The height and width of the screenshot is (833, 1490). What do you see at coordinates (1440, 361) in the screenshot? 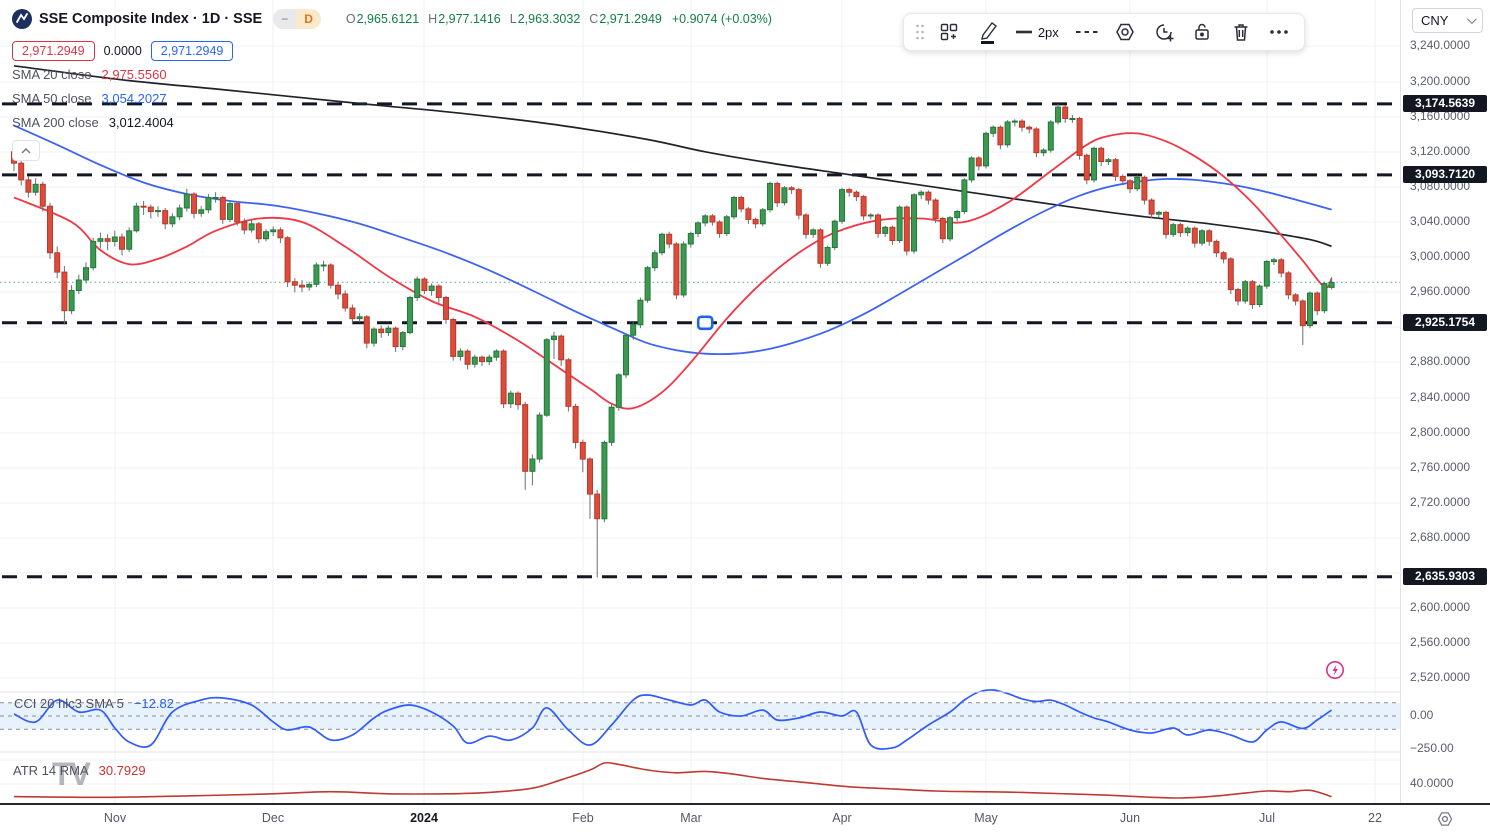
I see `price-axis-label: 2,880.0000` at bounding box center [1440, 361].